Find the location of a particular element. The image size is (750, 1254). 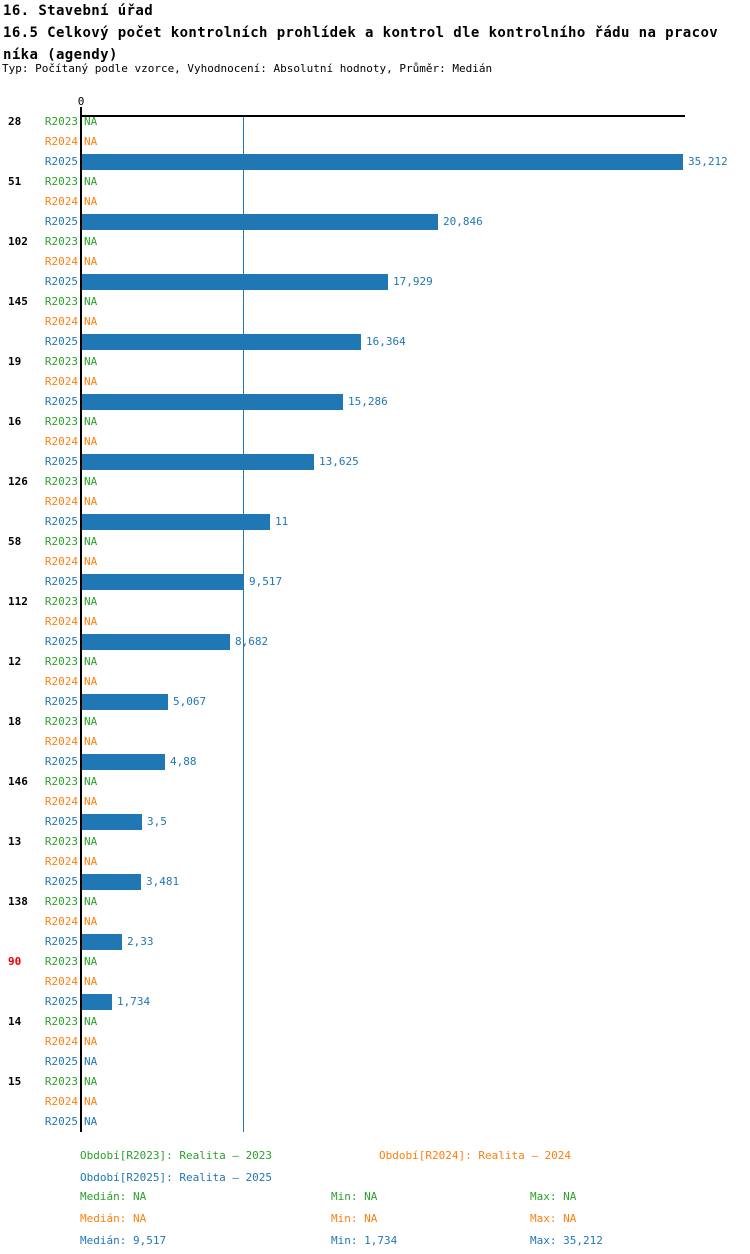

group-label: 90 is located at coordinates (15, 961).